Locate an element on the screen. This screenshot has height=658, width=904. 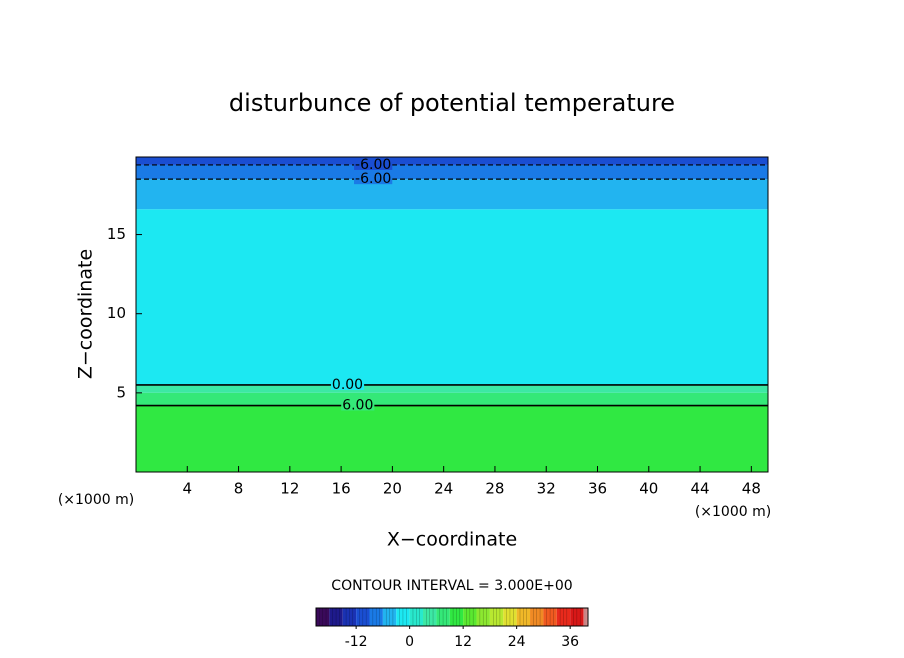
x-tick-label: 4 is located at coordinates (188, 489).